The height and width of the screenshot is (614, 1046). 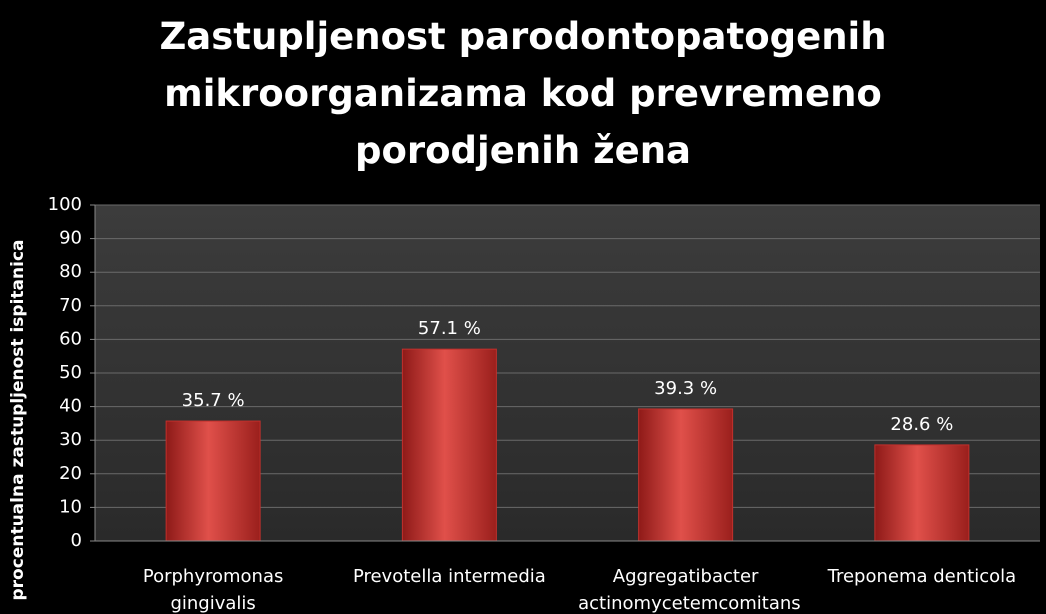 What do you see at coordinates (70, 305) in the screenshot?
I see `y-tick-label: 70` at bounding box center [70, 305].